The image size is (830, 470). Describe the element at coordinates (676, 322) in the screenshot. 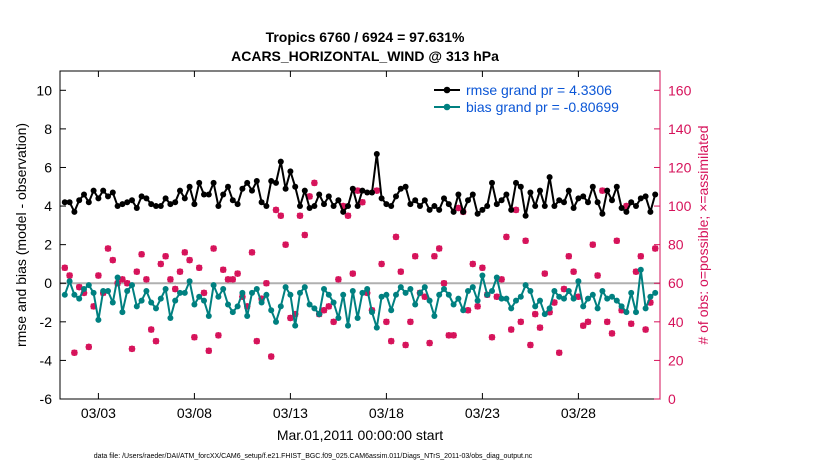

I see `y-right-tick-label: 40` at that location.